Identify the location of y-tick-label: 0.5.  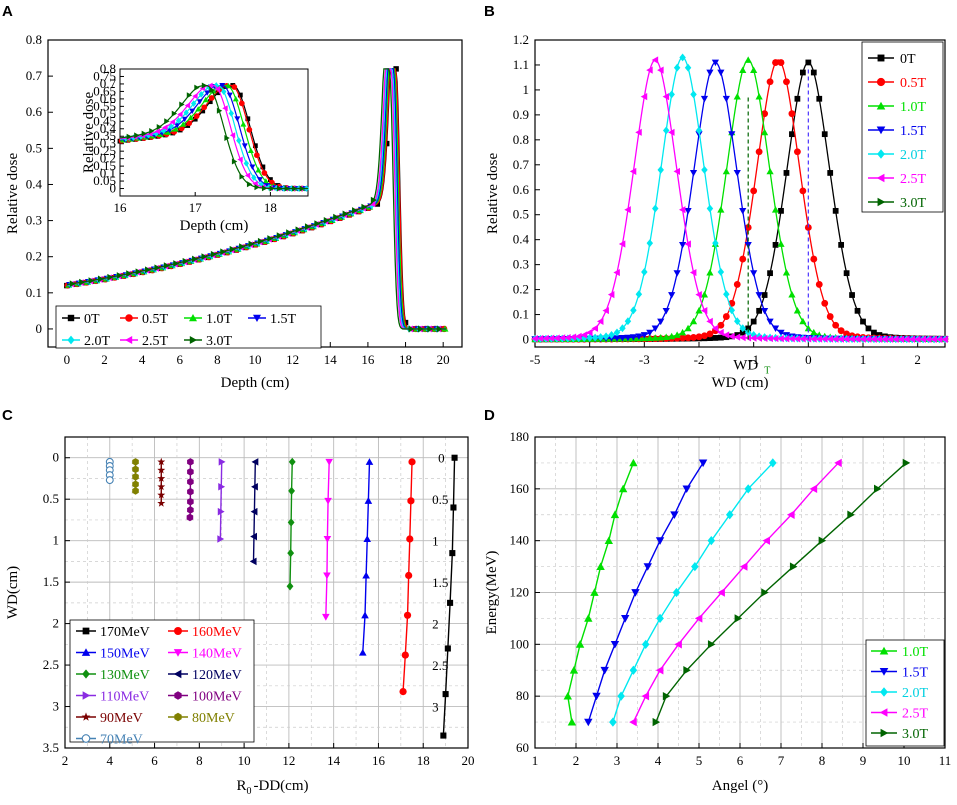
(51, 498).